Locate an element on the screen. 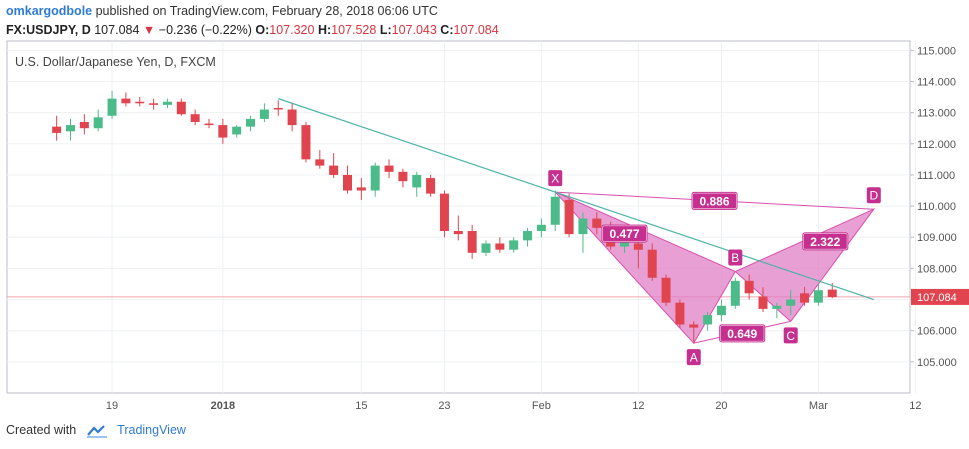  y-tick-label: 110.000 is located at coordinates (936, 207).